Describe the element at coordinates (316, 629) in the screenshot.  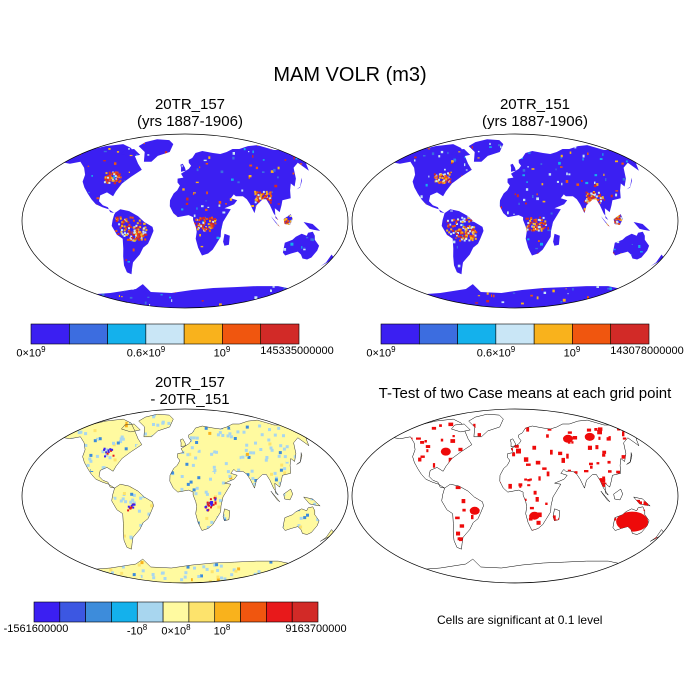
I see `colorbar-tick-label: 9163700000` at that location.